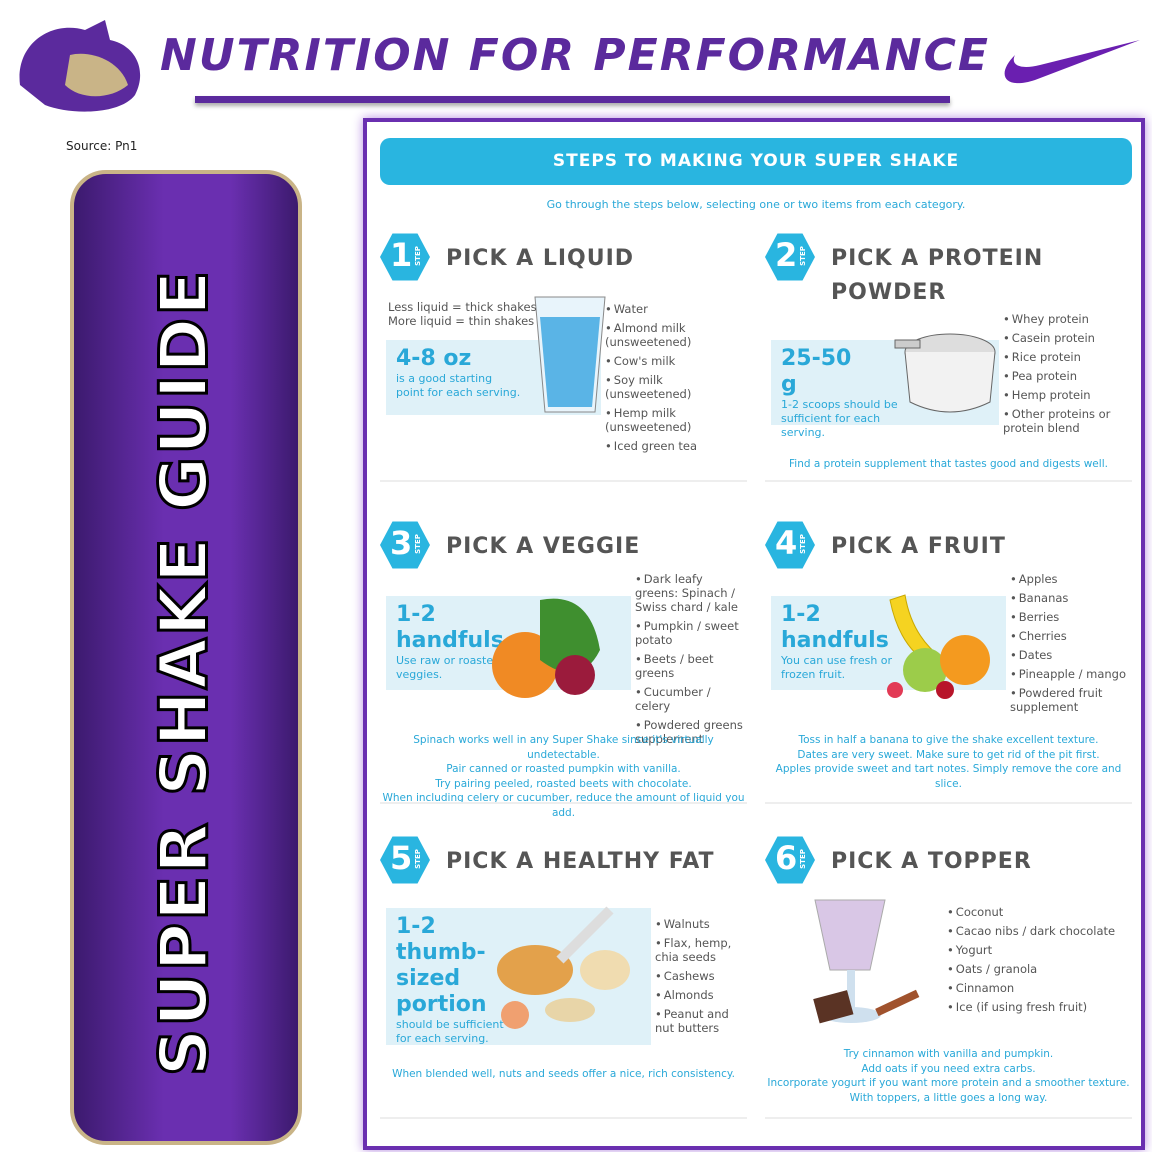 The height and width of the screenshot is (1152, 1152). I want to click on step-number: 6, so click(786, 858).